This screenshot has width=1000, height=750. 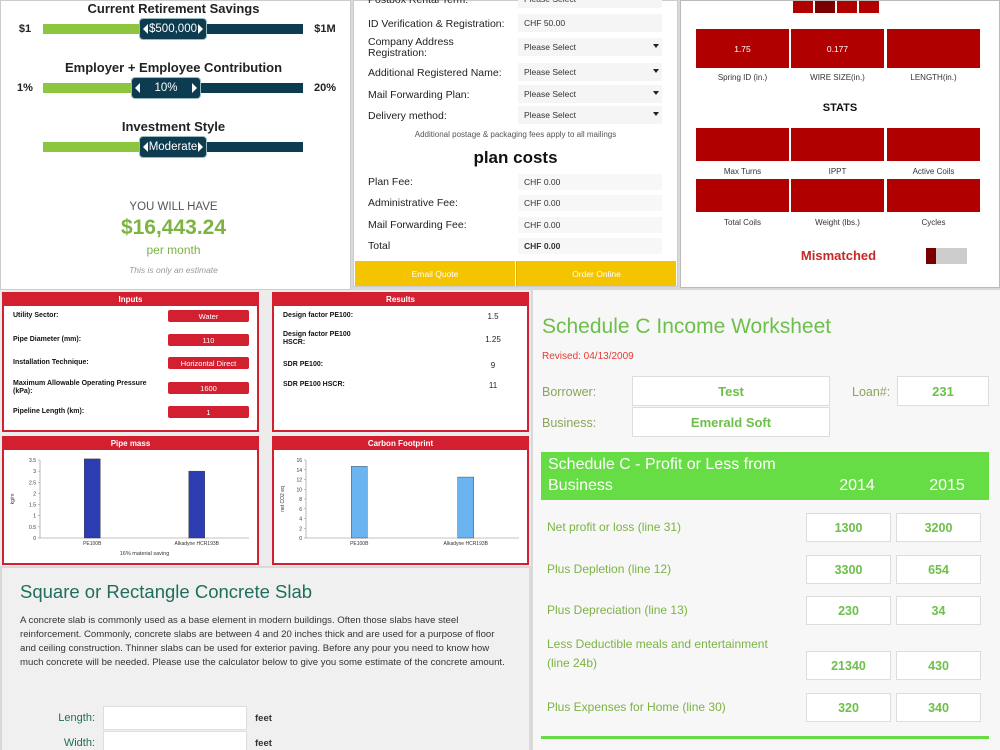 I want to click on row-value: 230, so click(x=848, y=610).